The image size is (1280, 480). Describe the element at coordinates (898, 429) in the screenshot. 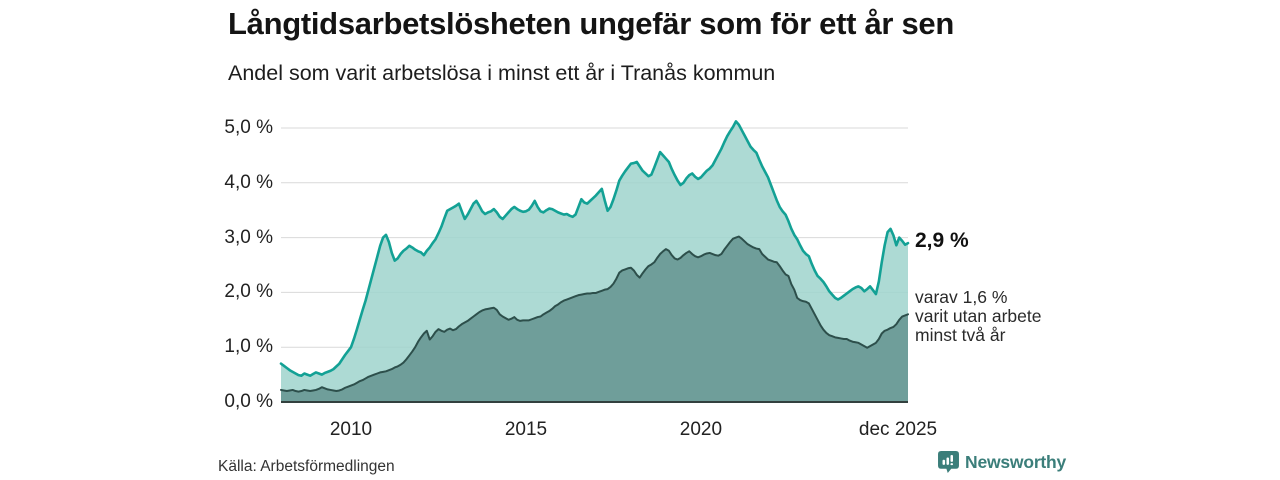

I see `x-tick-label: dec 2025` at that location.